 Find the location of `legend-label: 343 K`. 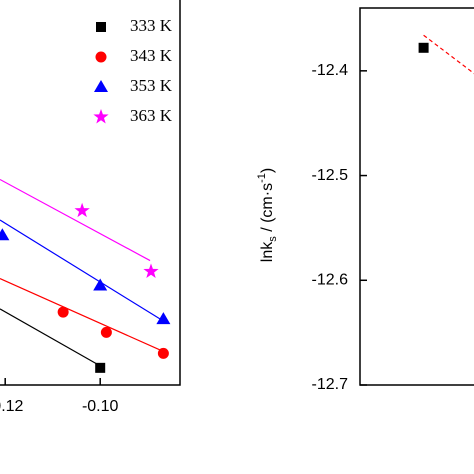

legend-label: 343 K is located at coordinates (151, 55).